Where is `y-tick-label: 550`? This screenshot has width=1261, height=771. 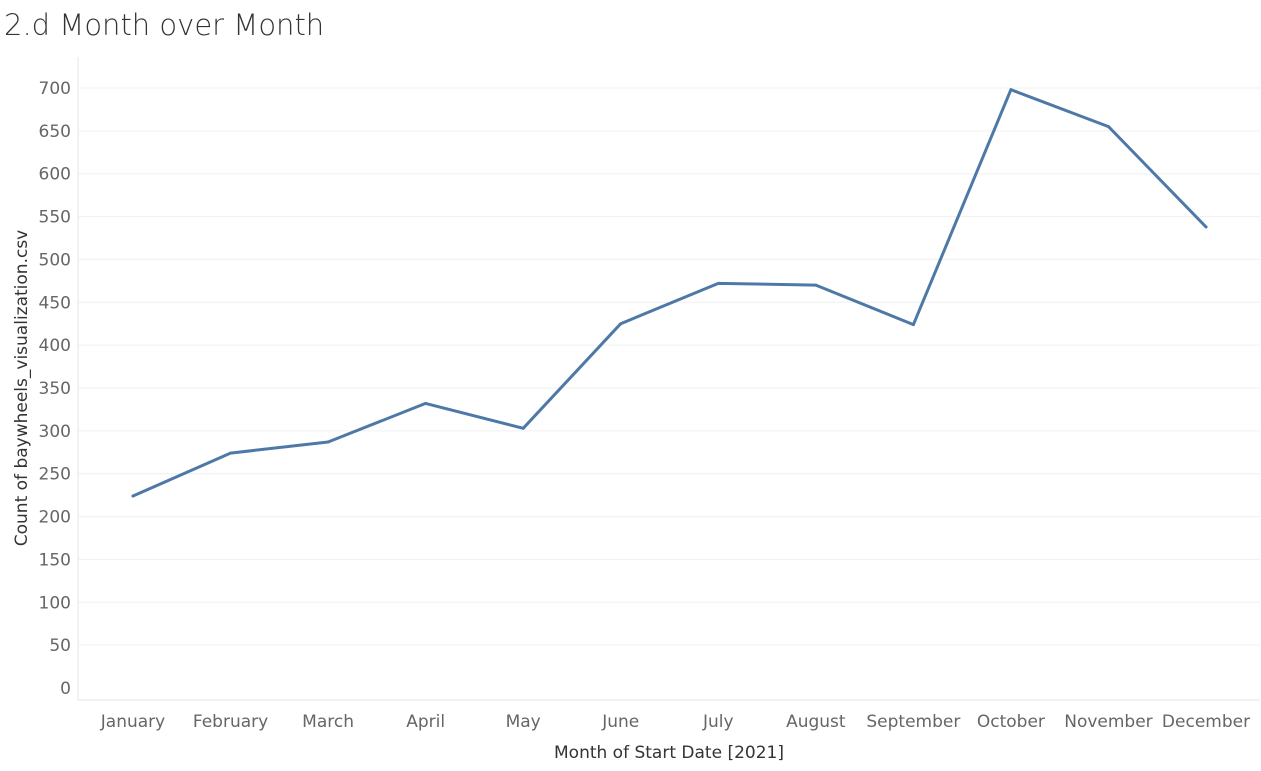
y-tick-label: 550 is located at coordinates (55, 218).